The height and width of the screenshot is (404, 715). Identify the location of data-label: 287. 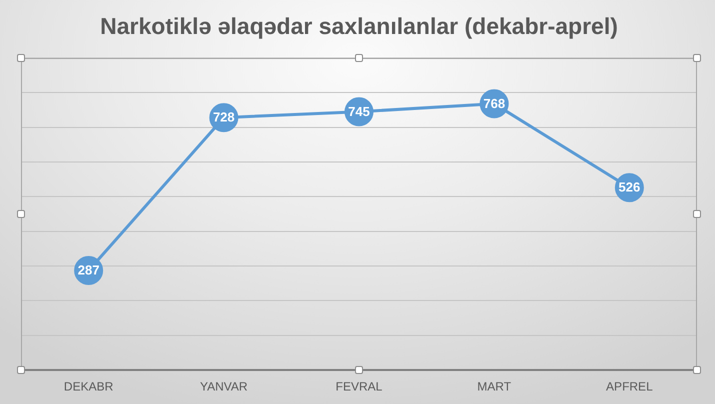
(89, 270).